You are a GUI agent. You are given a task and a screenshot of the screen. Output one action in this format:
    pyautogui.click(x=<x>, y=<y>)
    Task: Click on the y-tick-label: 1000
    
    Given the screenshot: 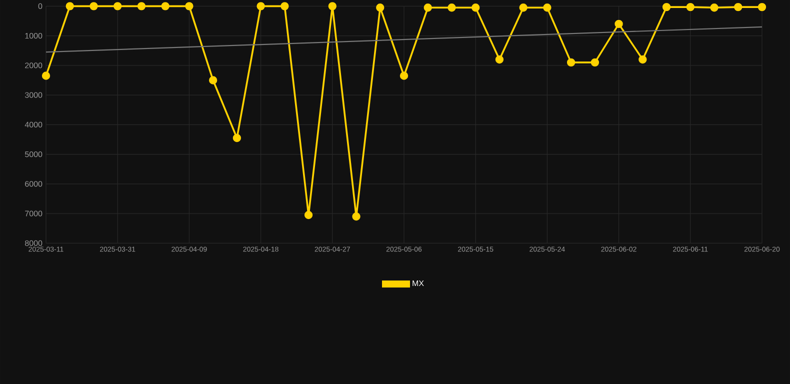 What is the action you would take?
    pyautogui.click(x=33, y=35)
    